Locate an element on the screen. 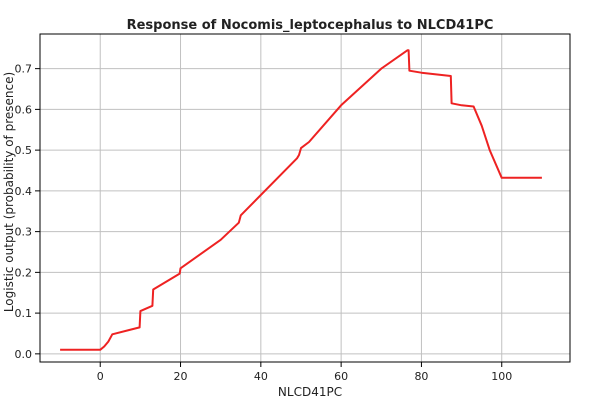  y-axis: 0.0 0.1 0.2 0.3 0.4 0.5 0.6 0.7 is located at coordinates (27, 212).